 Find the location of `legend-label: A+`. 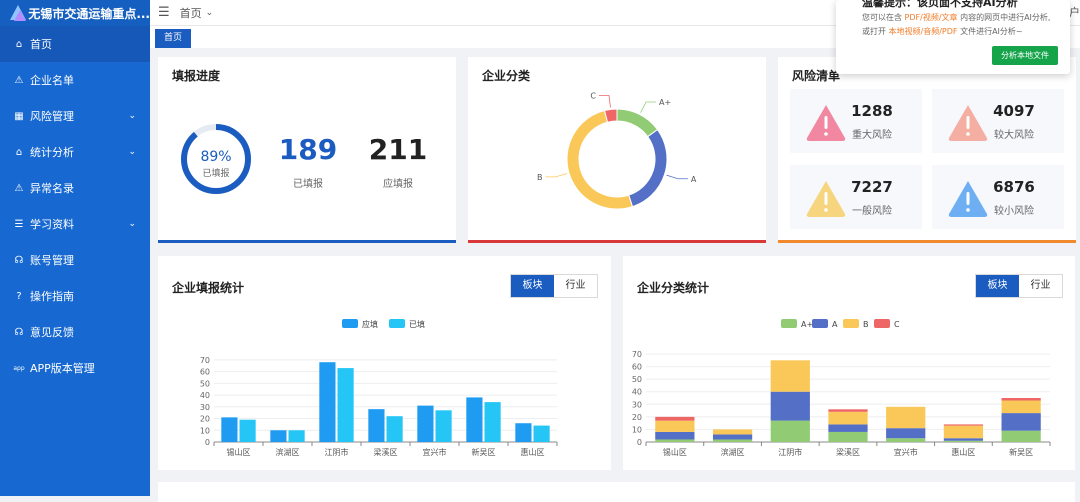

legend-label: A+ is located at coordinates (807, 324).